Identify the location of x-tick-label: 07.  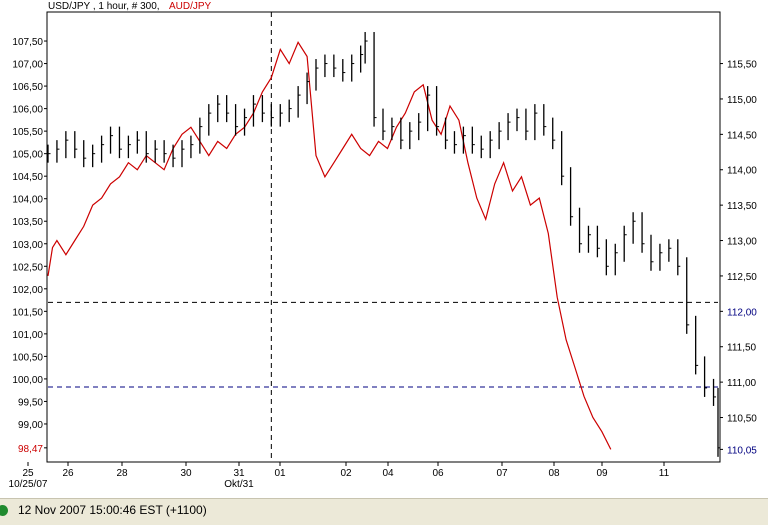
(502, 473).